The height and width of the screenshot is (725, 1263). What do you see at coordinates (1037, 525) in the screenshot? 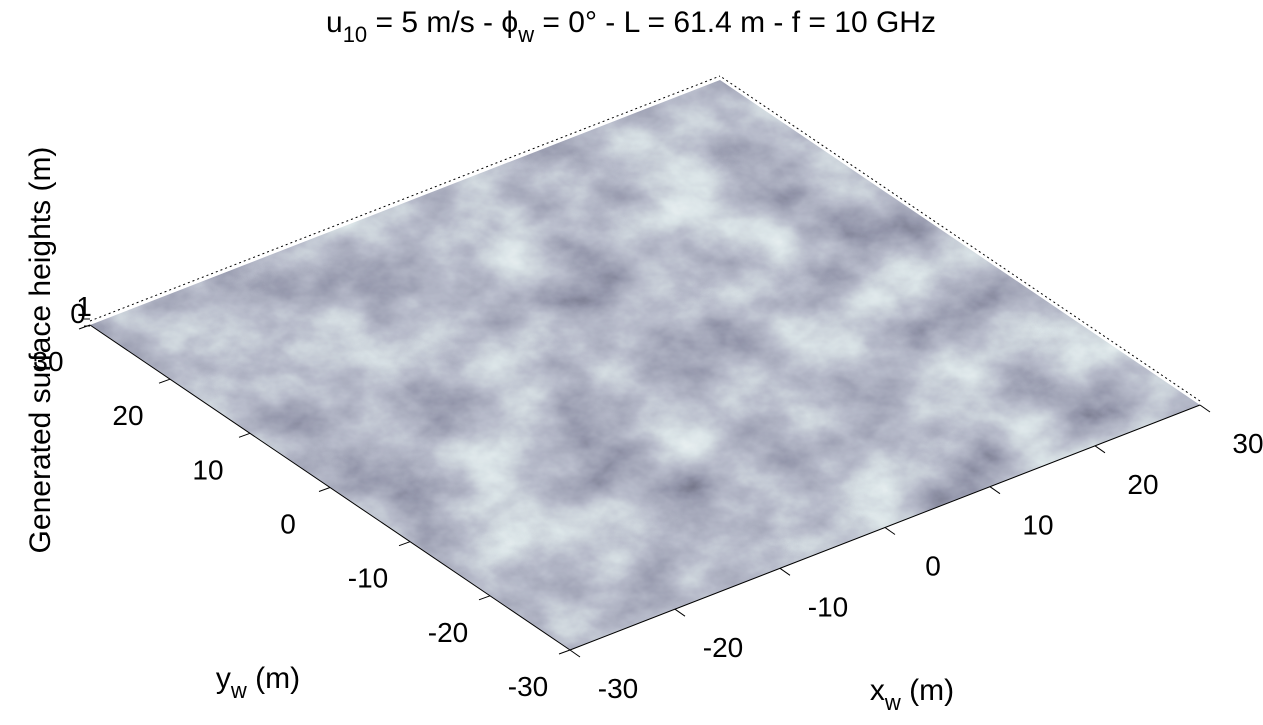
I see `x-tick-label: 10` at bounding box center [1037, 525].